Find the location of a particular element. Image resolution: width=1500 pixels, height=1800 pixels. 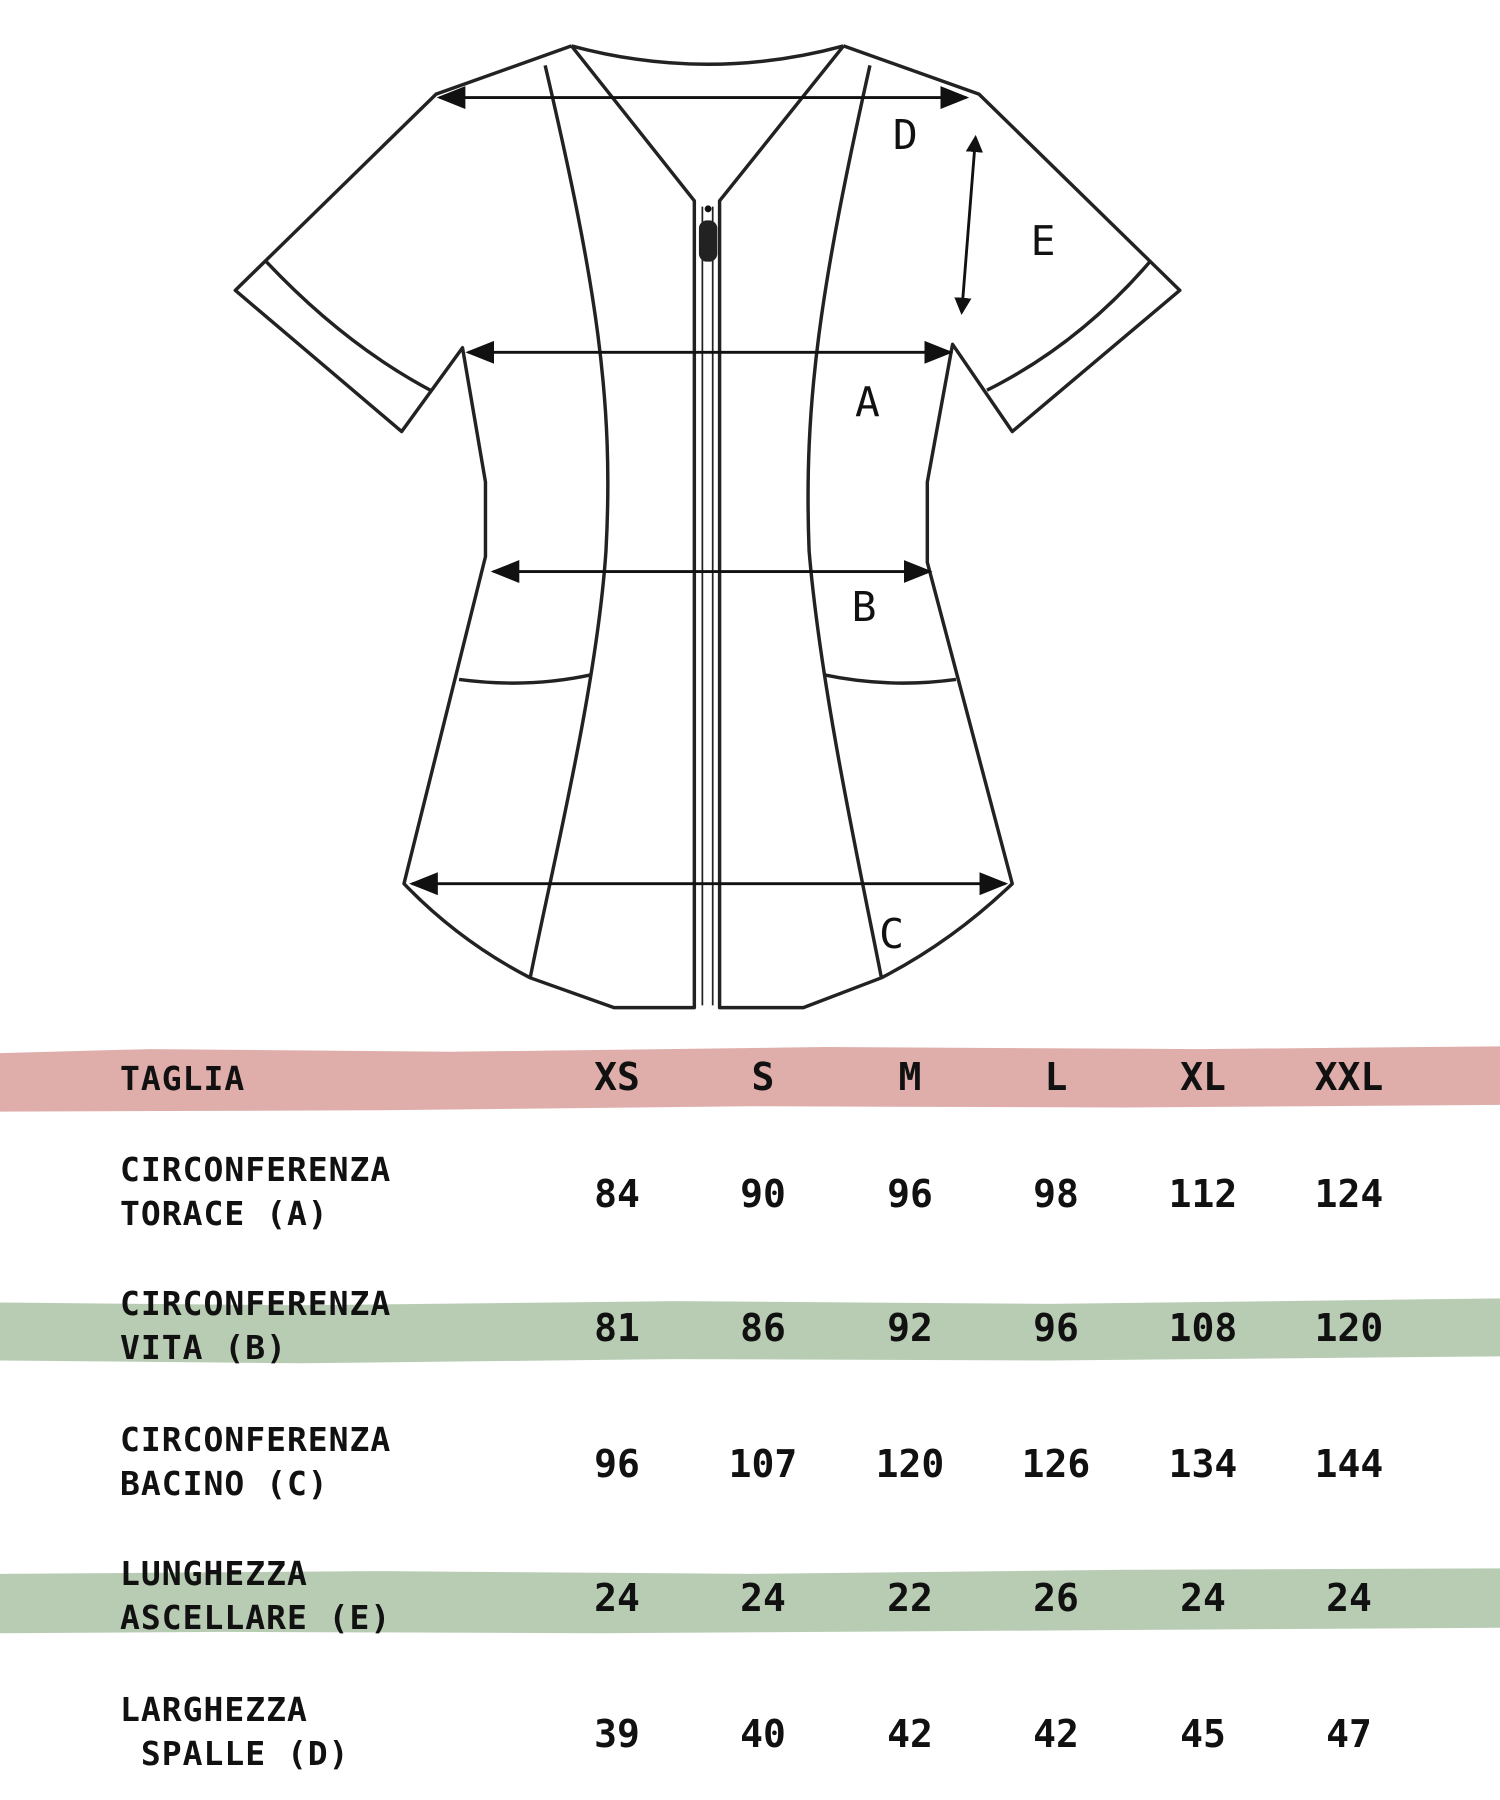

size-header: L is located at coordinates (1056, 1077).